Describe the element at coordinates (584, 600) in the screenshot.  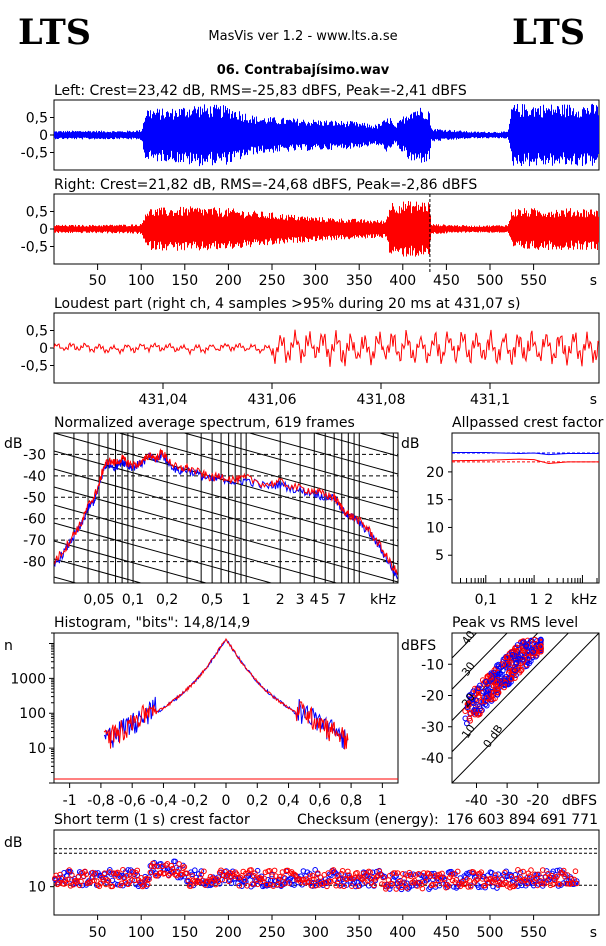
I see `allpassed-xunit: kHz` at that location.